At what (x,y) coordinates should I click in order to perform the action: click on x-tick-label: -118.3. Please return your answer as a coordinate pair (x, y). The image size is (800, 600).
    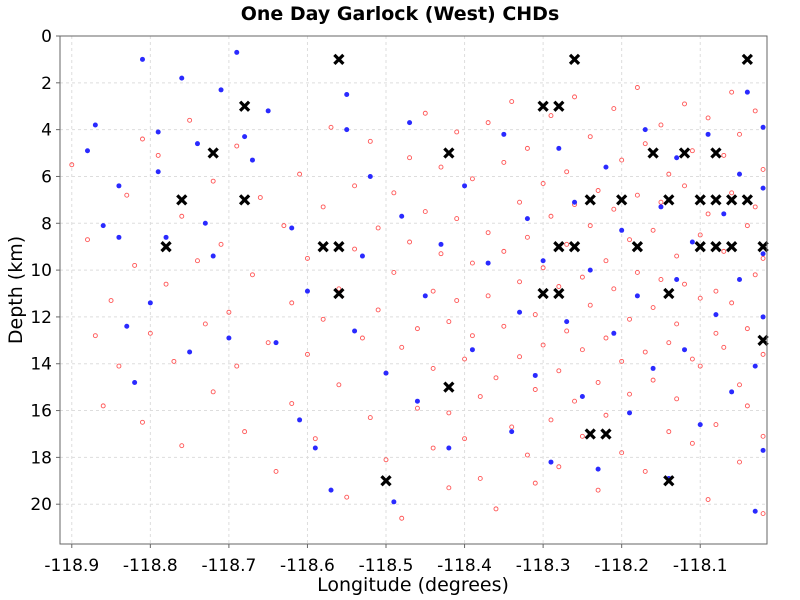
    Looking at the image, I should click on (543, 566).